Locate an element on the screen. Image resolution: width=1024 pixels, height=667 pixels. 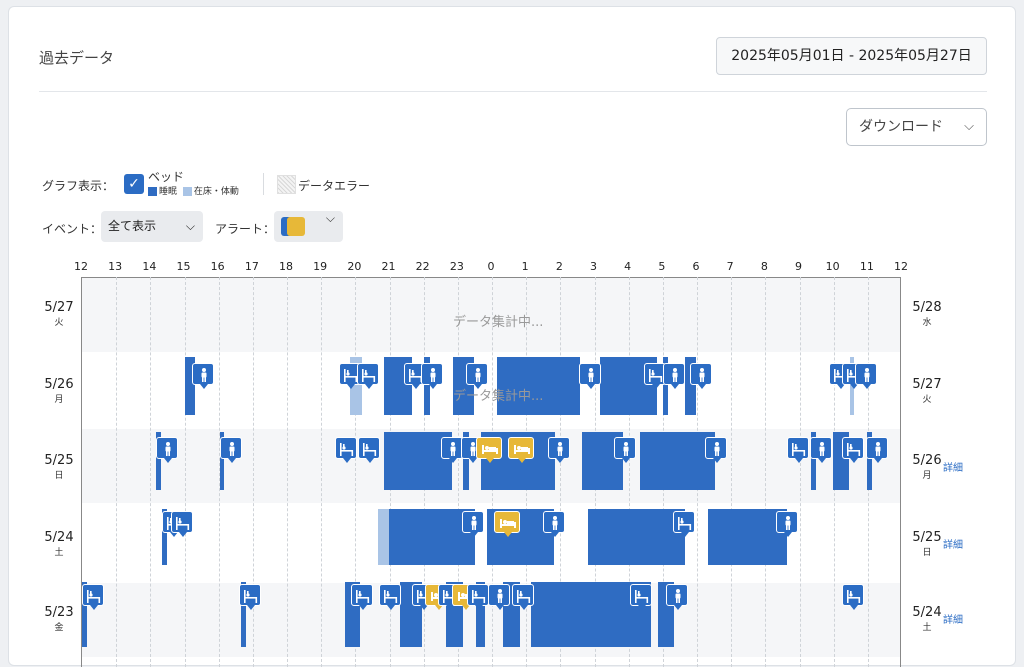
chevron-down-icon: ⌵ is located at coordinates (190, 226).